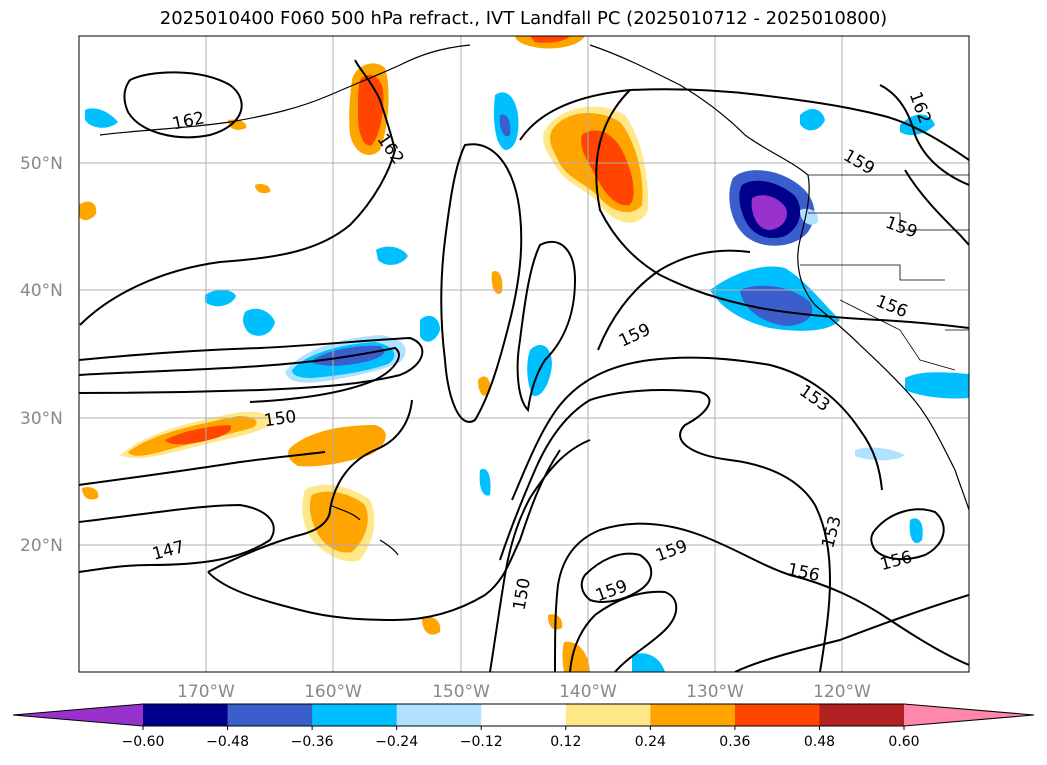 This screenshot has width=1047, height=765. I want to click on political-borders, so click(884, 272).